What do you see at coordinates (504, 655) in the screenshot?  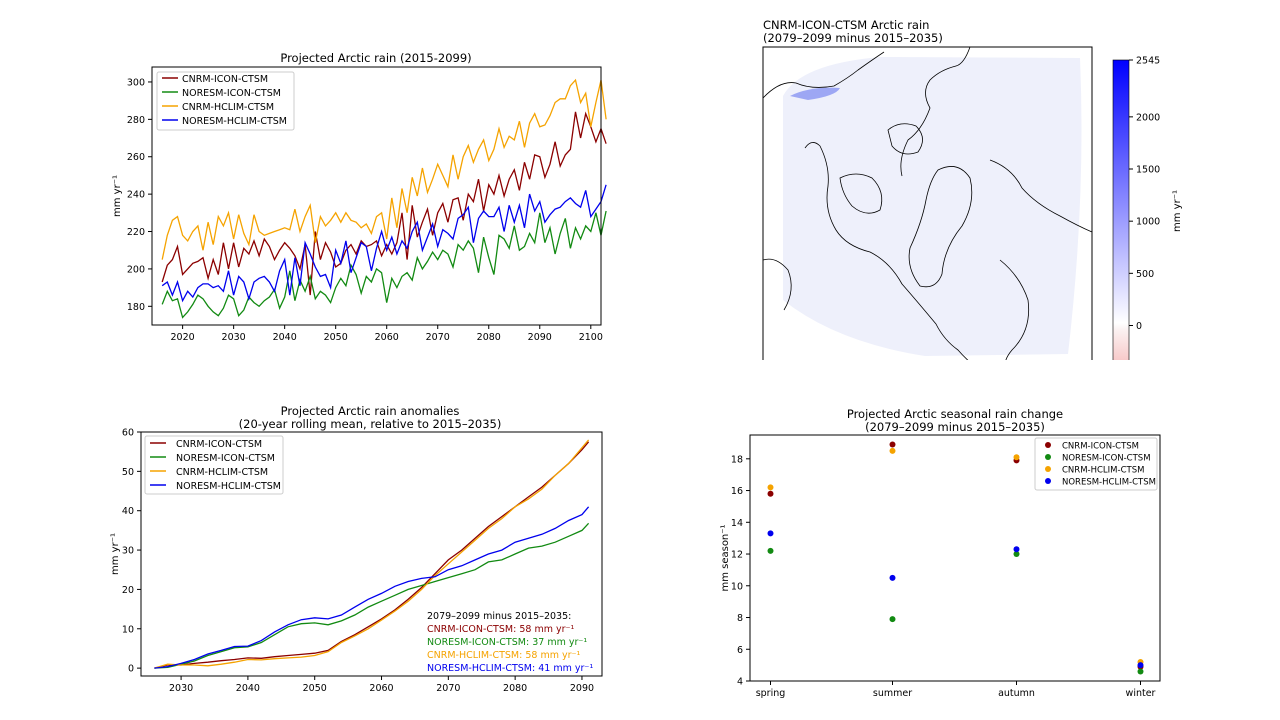 I see `annotation-line: CNRM-HCLIM-CTSM: 58 mm yr⁻¹` at bounding box center [504, 655].